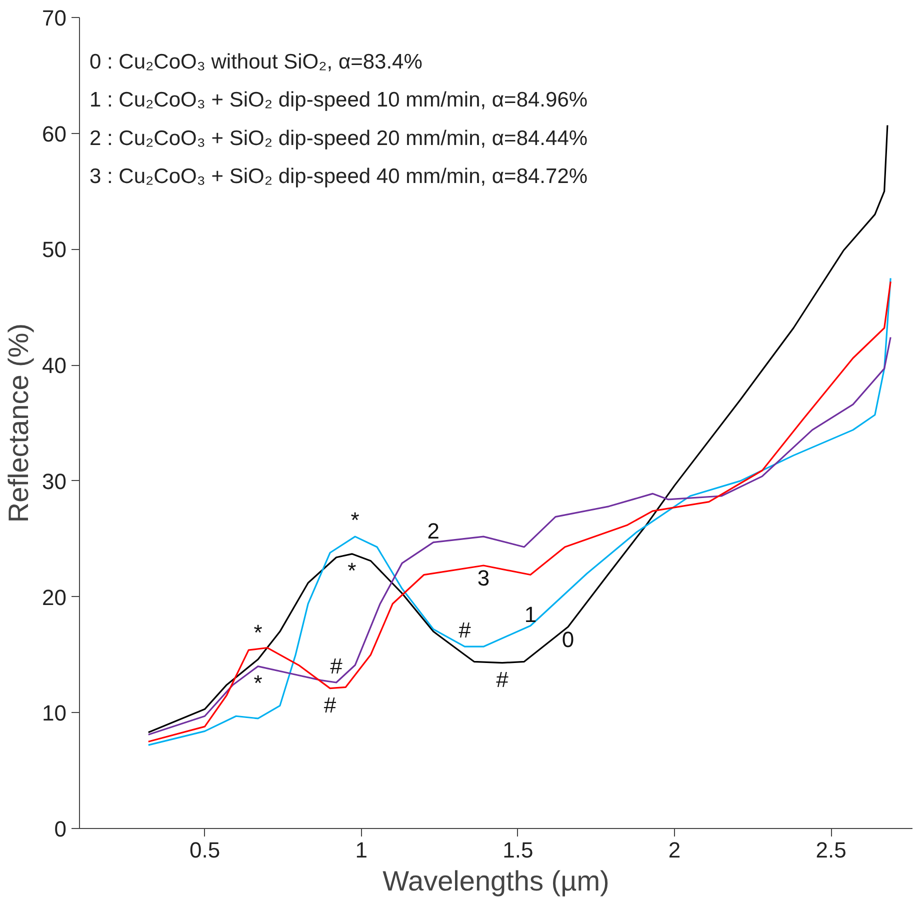  Describe the element at coordinates (483, 578) in the screenshot. I see `annotation: 3` at that location.